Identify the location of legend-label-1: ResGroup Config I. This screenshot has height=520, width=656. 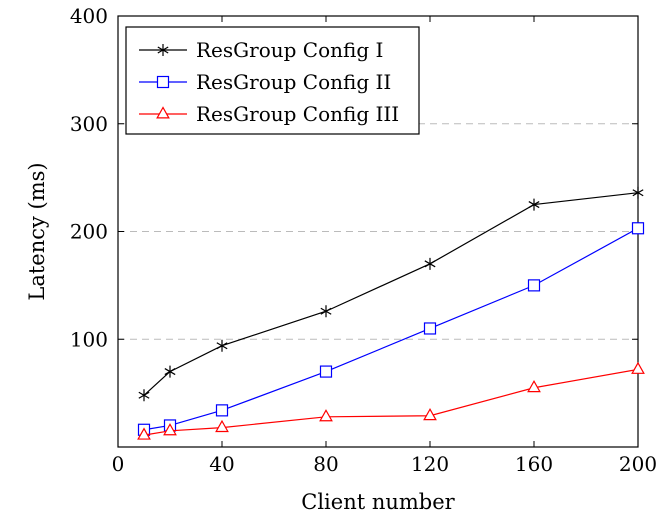
(289, 50).